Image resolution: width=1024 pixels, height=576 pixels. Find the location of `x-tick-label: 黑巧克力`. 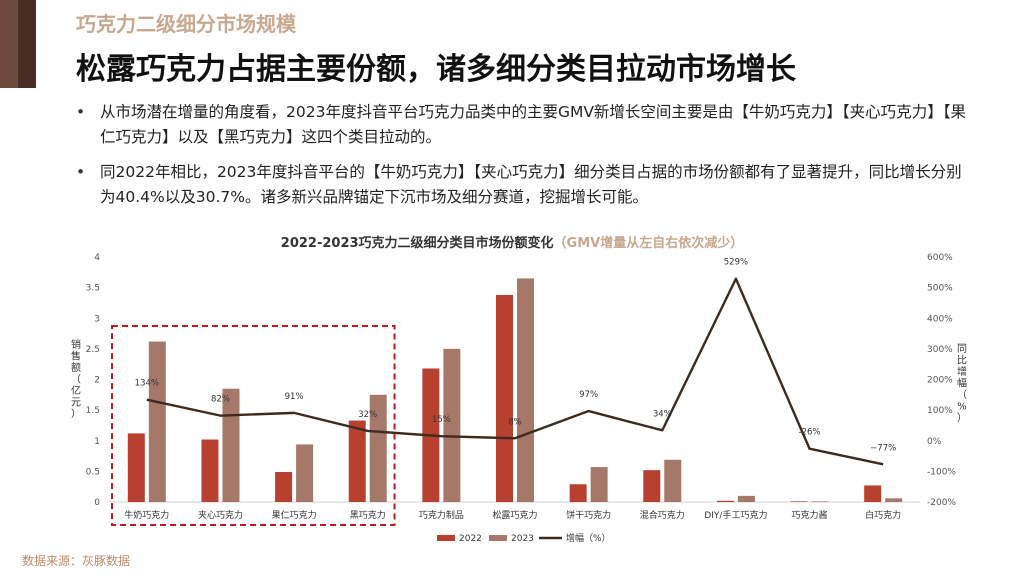

x-tick-label: 黑巧克力 is located at coordinates (368, 515).